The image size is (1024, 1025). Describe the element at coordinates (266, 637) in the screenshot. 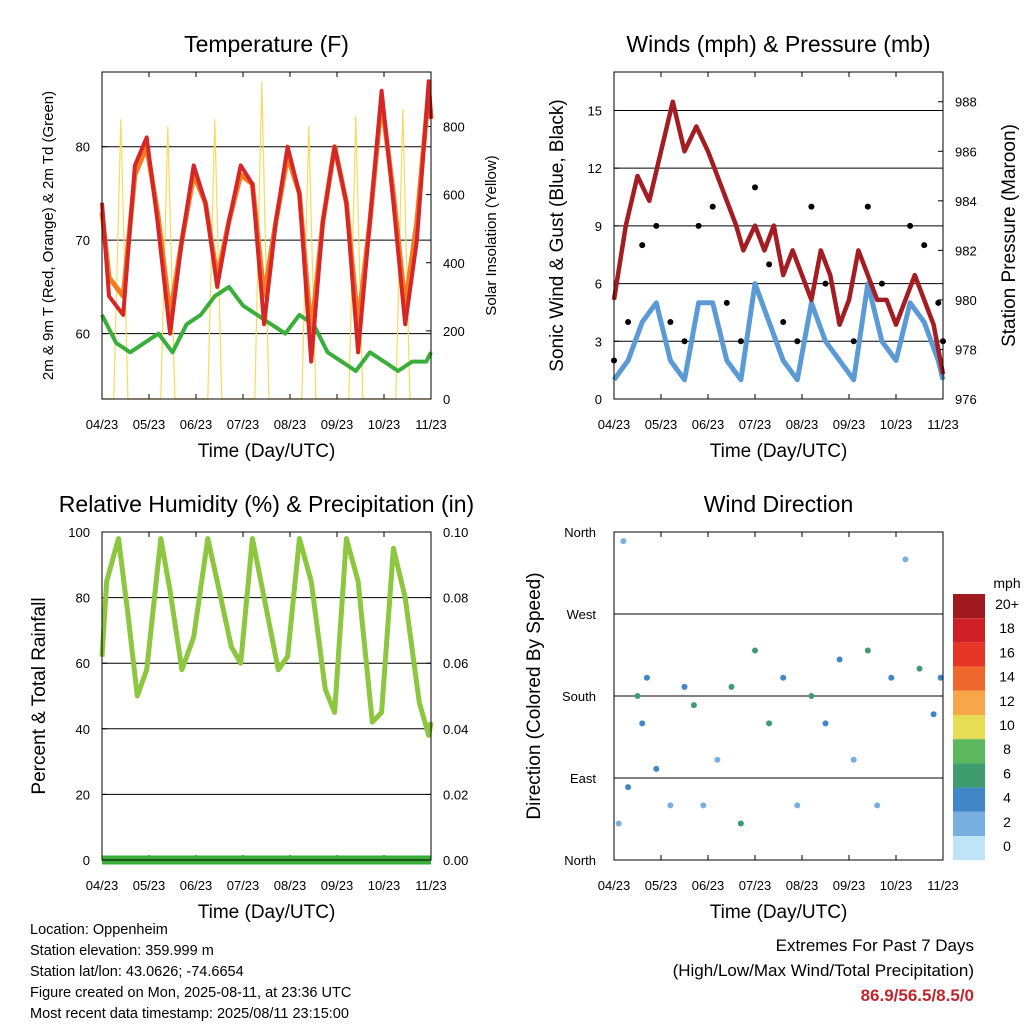

I see `series-relative-humidity` at that location.